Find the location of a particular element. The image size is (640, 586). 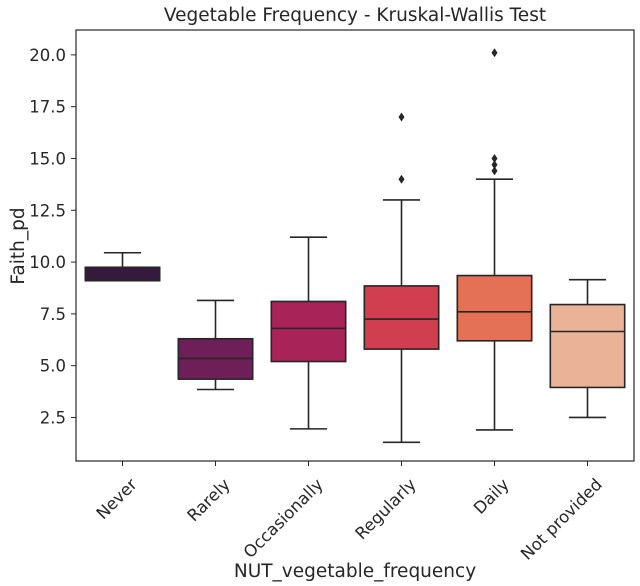

y-tick-label: 5.0 is located at coordinates (53, 366).